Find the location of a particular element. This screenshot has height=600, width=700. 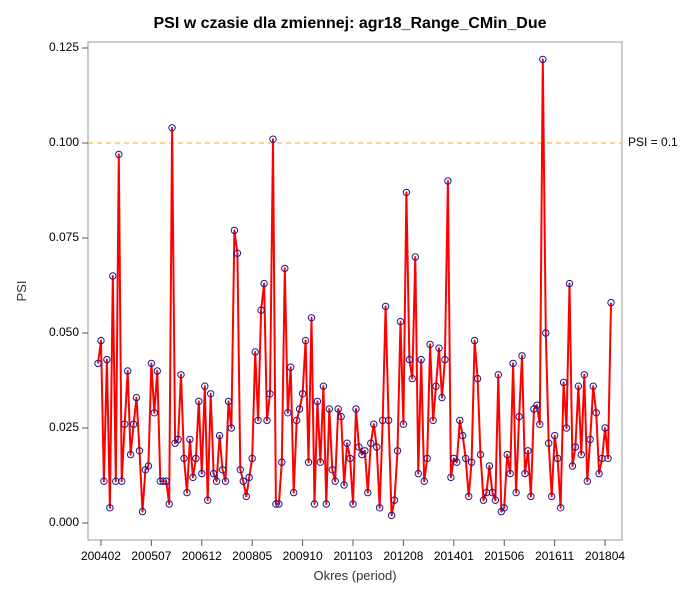

x-tick-label: 201506 is located at coordinates (504, 556).